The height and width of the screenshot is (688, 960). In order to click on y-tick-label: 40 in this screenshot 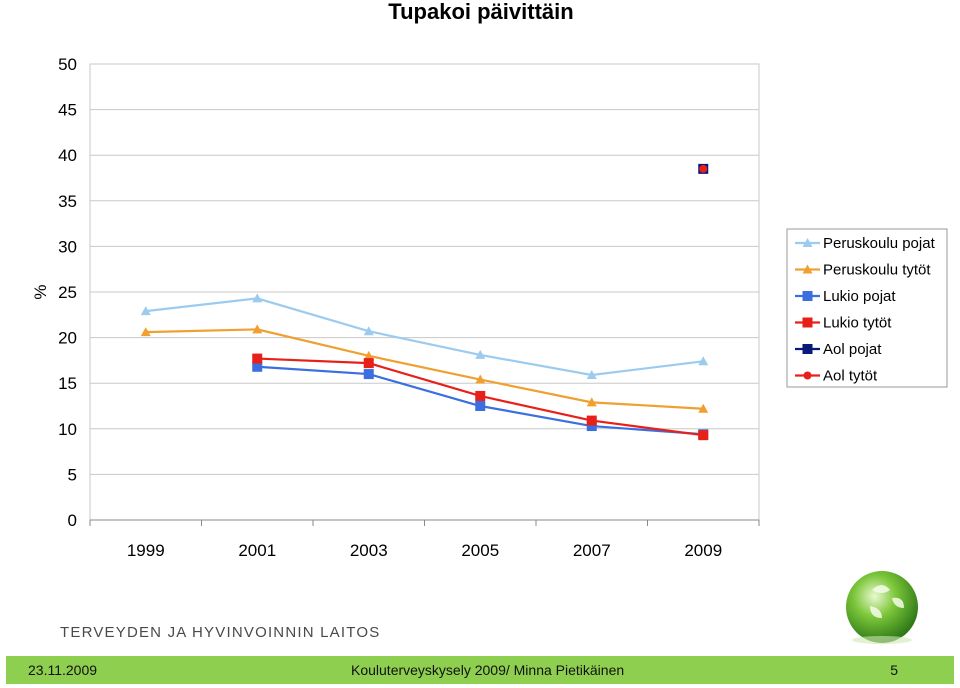, I will do `click(67, 155)`.